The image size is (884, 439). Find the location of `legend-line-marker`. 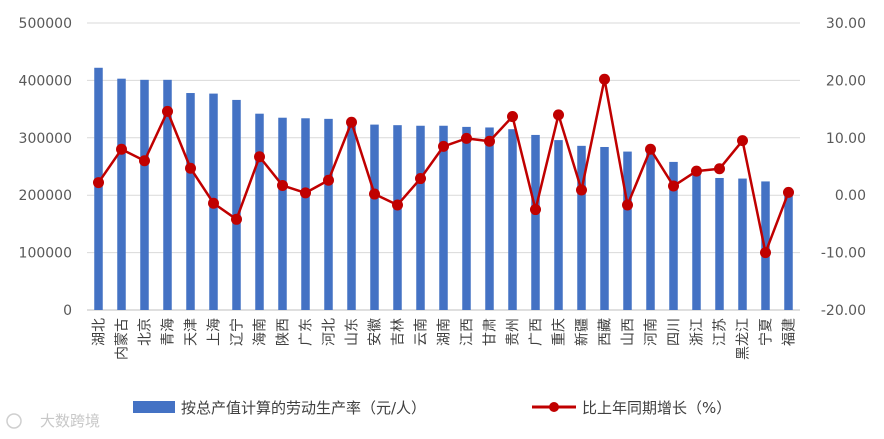

legend-line-marker is located at coordinates (554, 407).